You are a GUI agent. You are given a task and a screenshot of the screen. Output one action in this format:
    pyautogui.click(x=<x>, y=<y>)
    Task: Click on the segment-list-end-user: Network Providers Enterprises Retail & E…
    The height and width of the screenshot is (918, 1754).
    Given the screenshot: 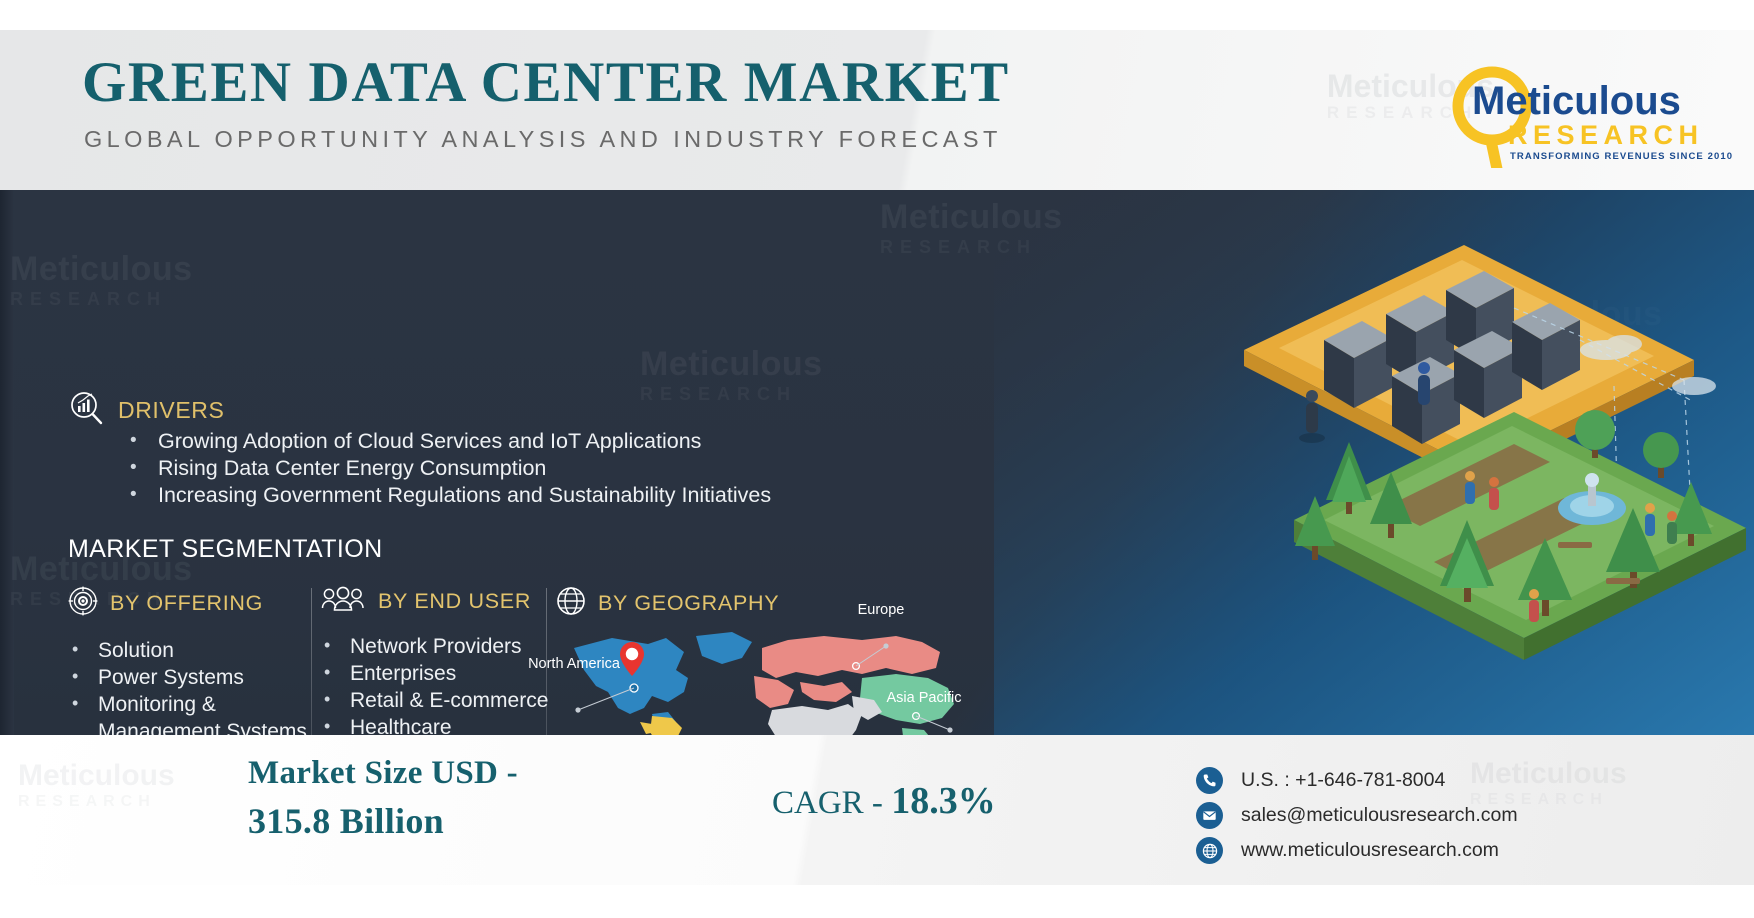 What is the action you would take?
    pyautogui.click(x=435, y=683)
    